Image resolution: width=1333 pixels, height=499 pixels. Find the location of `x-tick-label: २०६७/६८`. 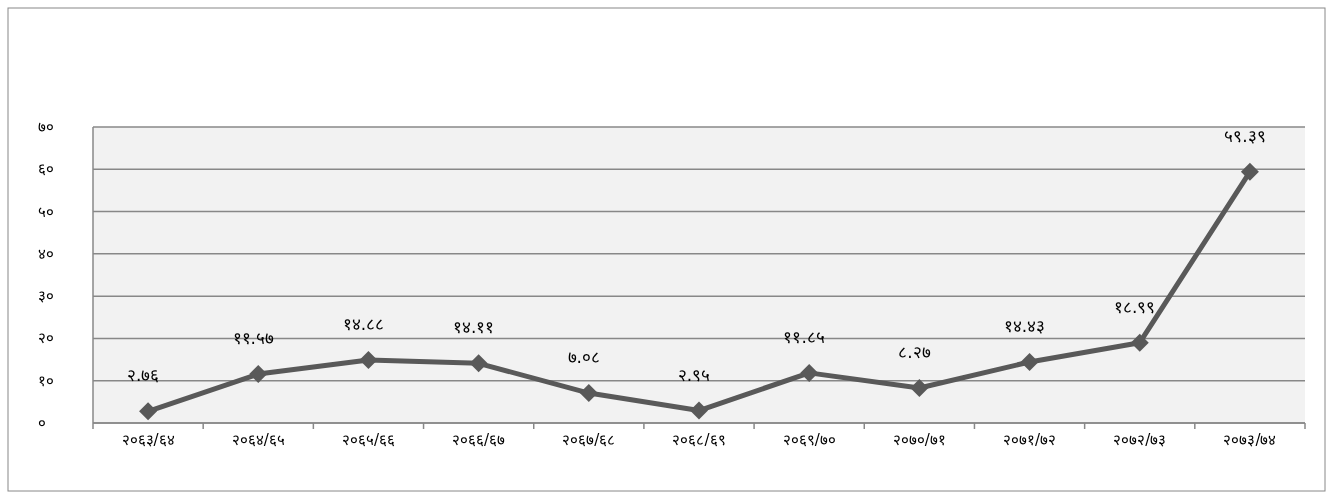

x-tick-label: २०६७/६८ is located at coordinates (589, 440).